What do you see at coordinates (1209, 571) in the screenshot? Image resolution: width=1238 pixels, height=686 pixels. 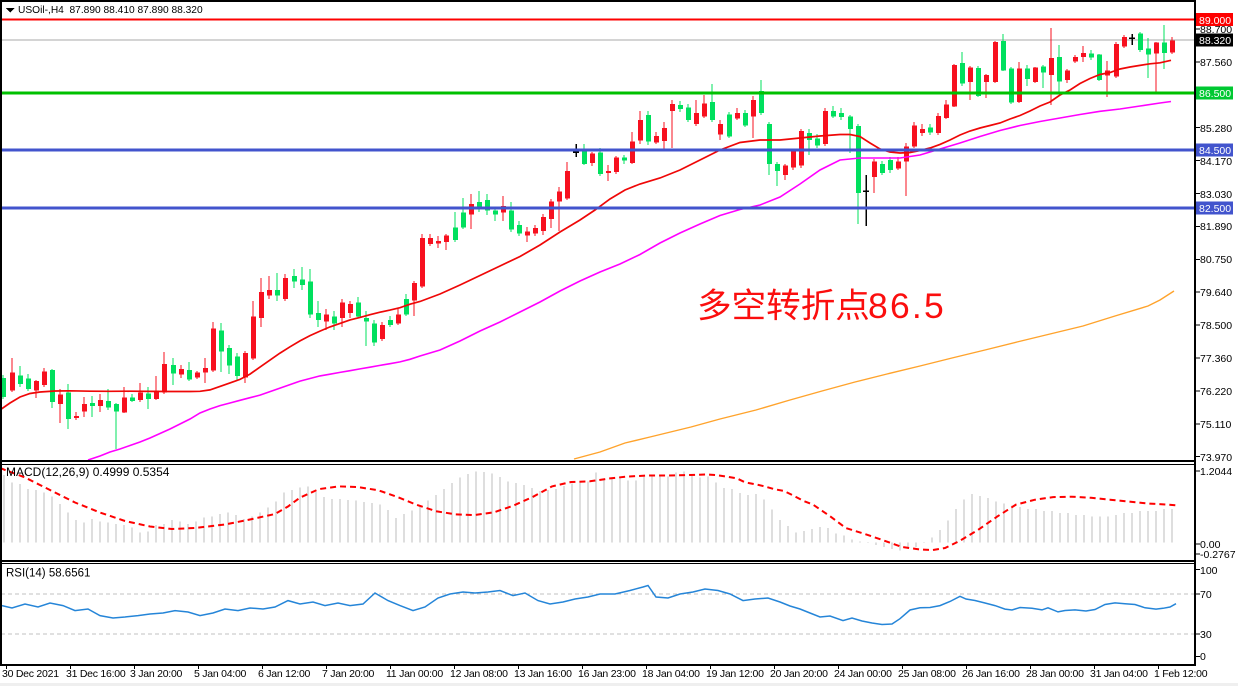 I see `svg-text: 100` at bounding box center [1209, 571].